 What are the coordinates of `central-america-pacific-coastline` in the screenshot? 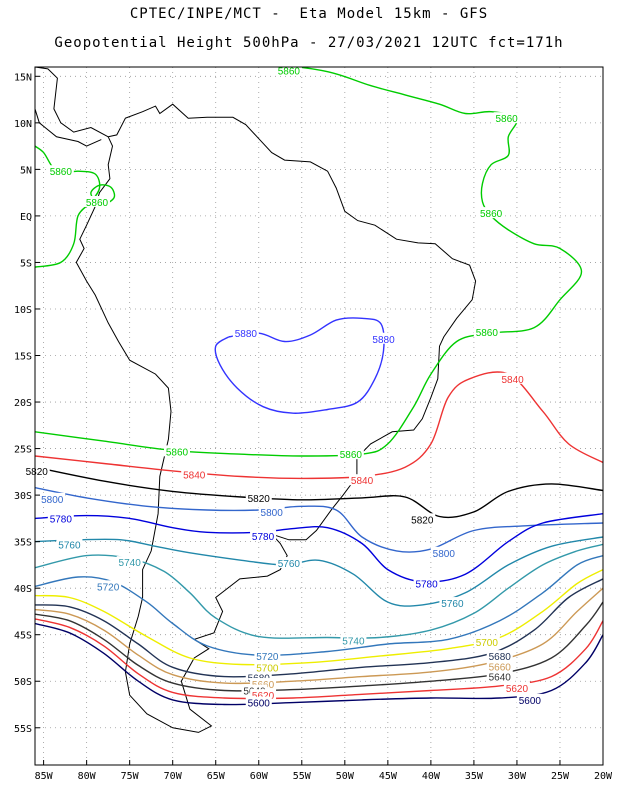 It's located at (68, 127).